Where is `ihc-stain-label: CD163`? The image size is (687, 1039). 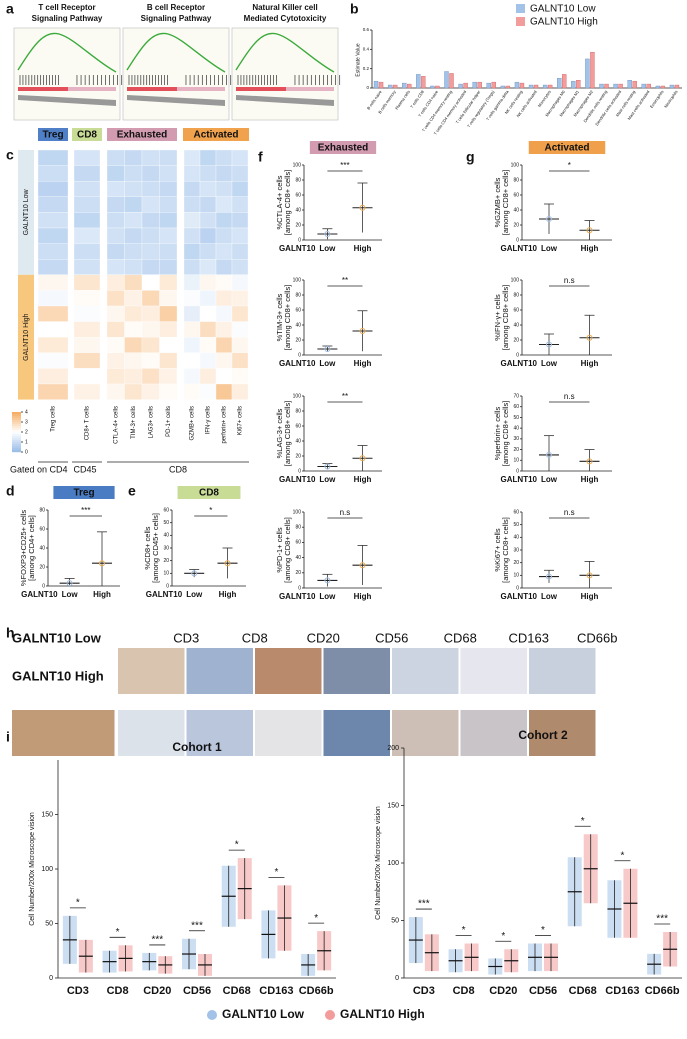 ihc-stain-label: CD163 is located at coordinates (529, 637).